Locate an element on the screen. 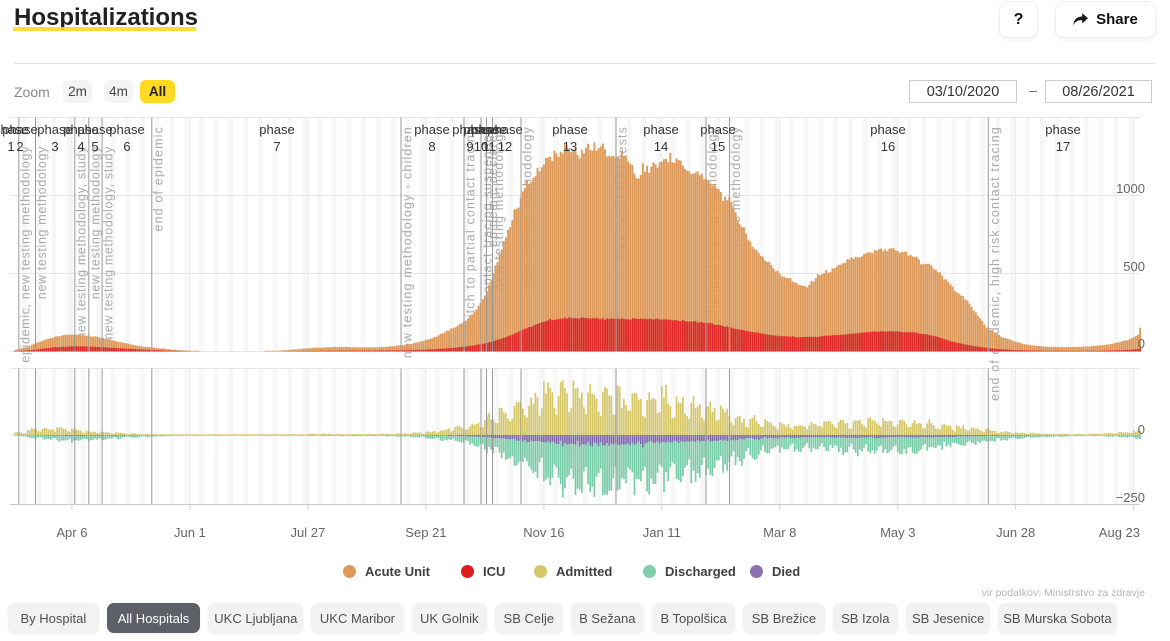  svg-text: 8 is located at coordinates (431, 146).